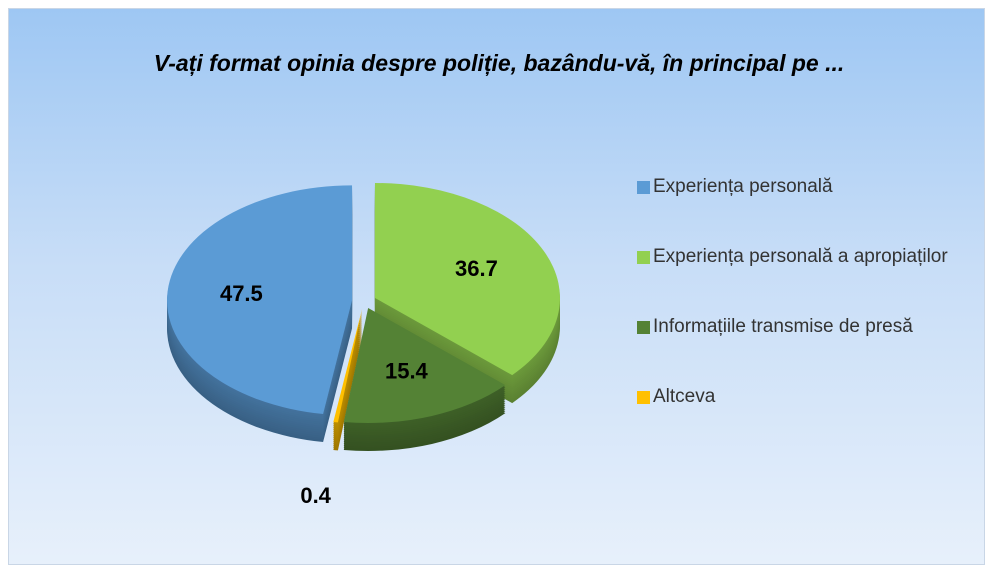 This screenshot has width=993, height=572. I want to click on legend-item: Experiența personală a apropiaților, so click(812, 257).